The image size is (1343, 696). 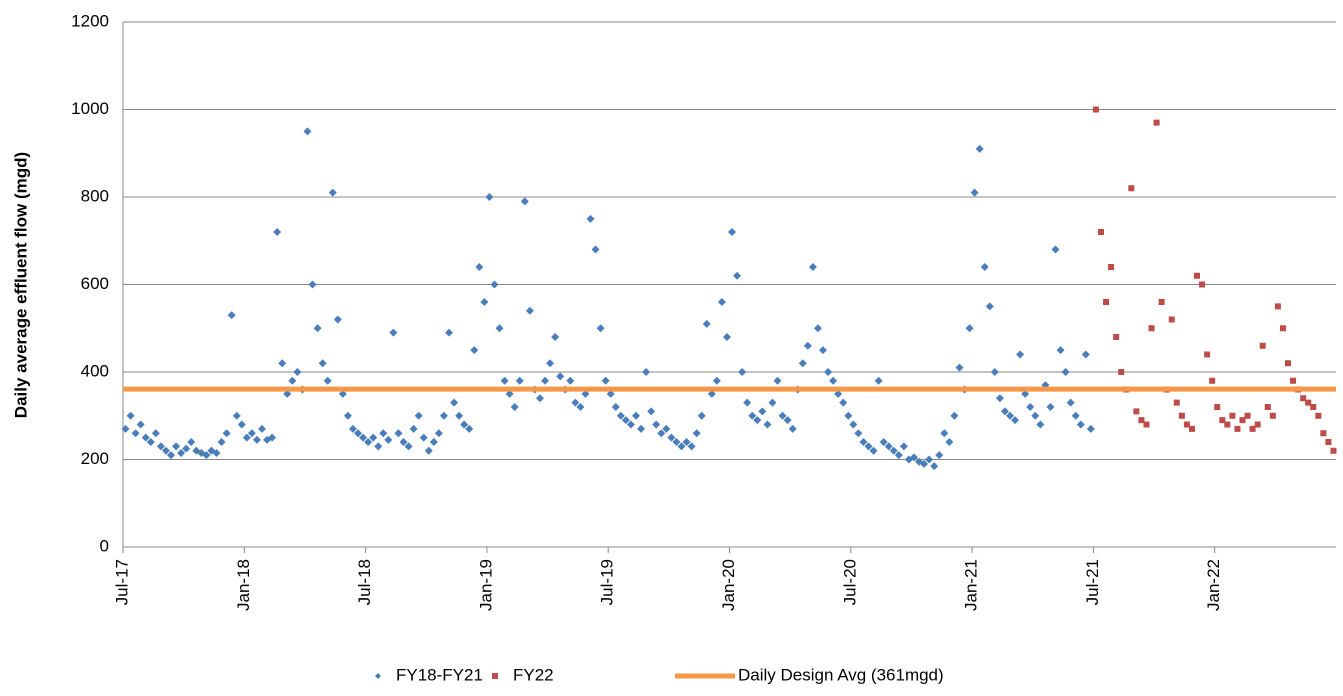 I want to click on y-axis-label: Daily average effluent flow (mgd), so click(x=20, y=285).